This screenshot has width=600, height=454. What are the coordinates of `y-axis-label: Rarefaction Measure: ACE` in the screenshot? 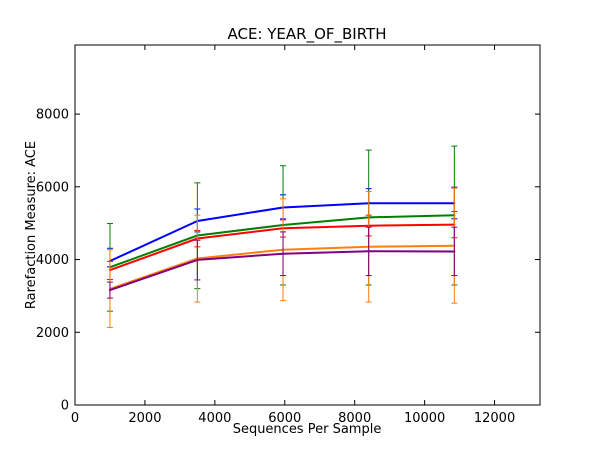 It's located at (31, 225).